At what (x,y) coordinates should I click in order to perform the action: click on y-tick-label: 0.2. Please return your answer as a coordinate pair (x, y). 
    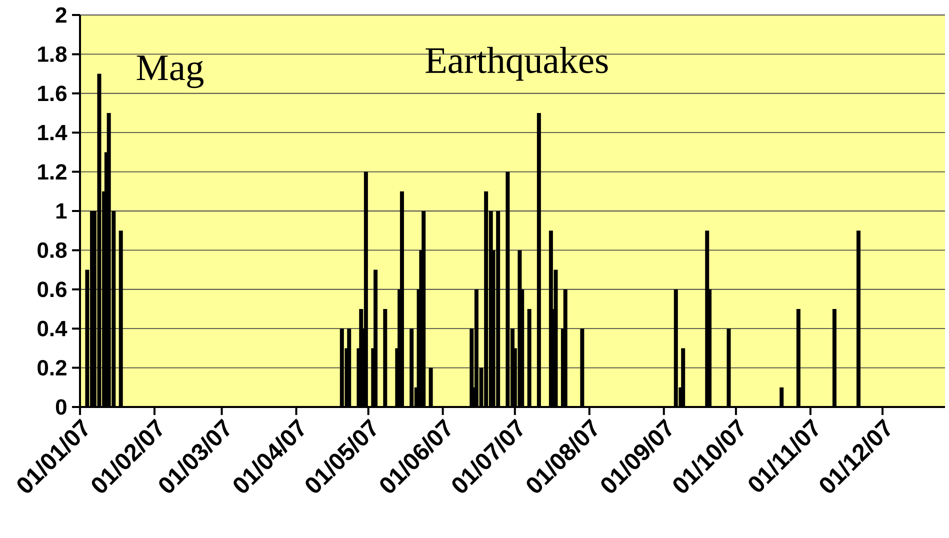
    Looking at the image, I should click on (52, 368).